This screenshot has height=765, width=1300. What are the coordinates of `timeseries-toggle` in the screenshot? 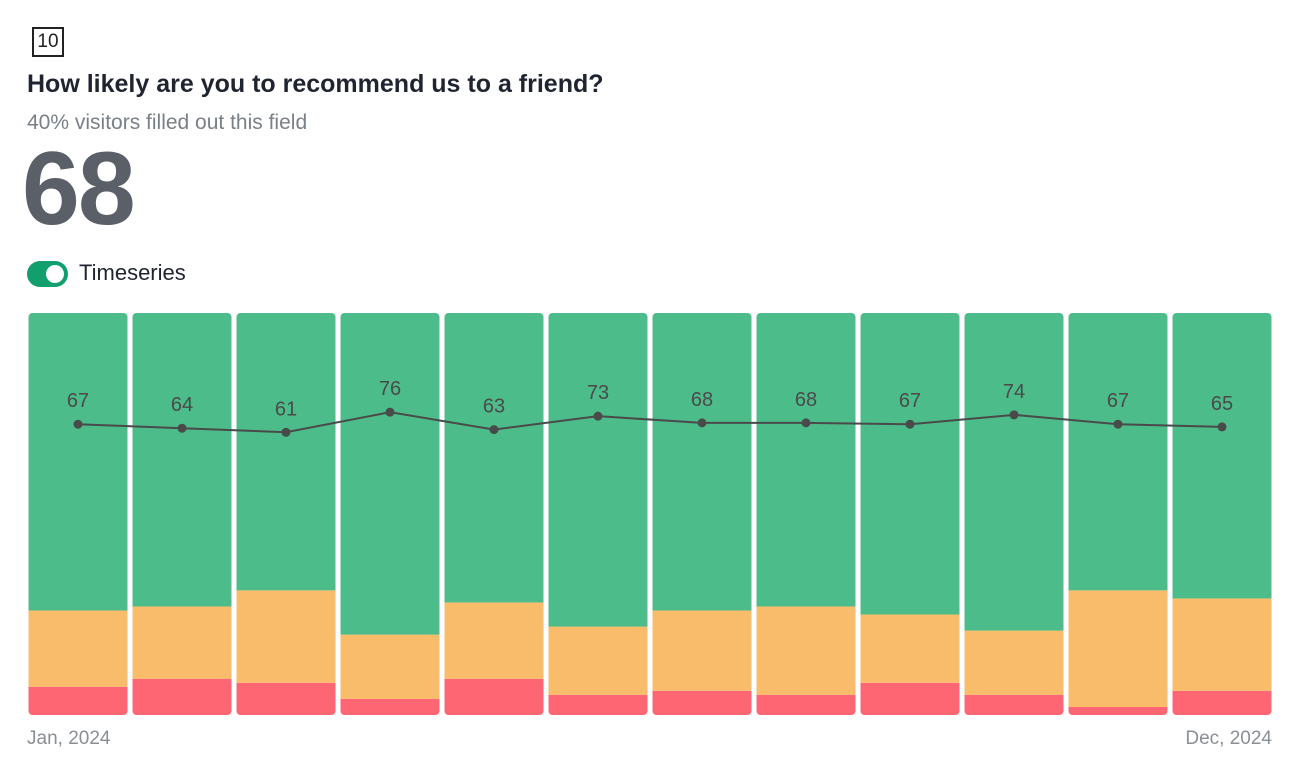 It's located at (47, 274).